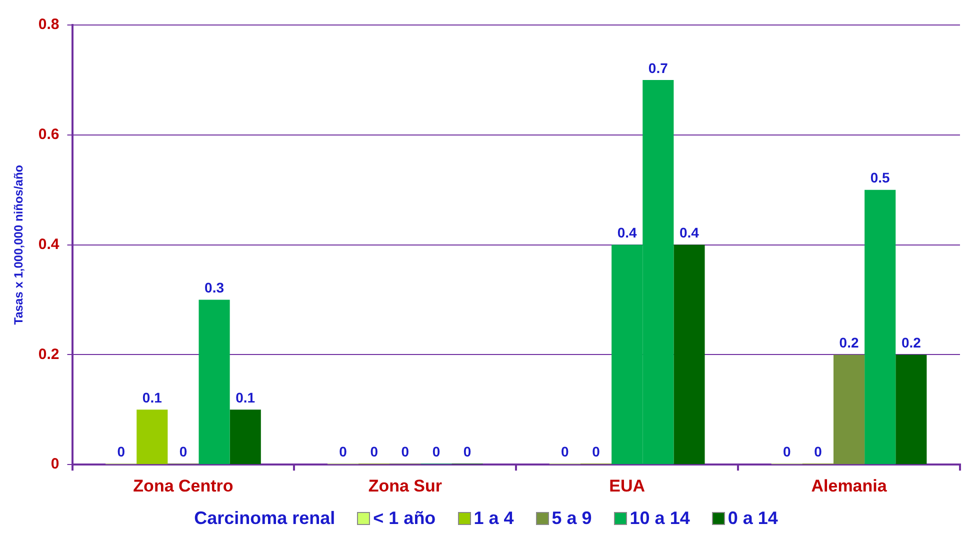 The image size is (972, 541). I want to click on legend-label: 0 a 14, so click(753, 518).